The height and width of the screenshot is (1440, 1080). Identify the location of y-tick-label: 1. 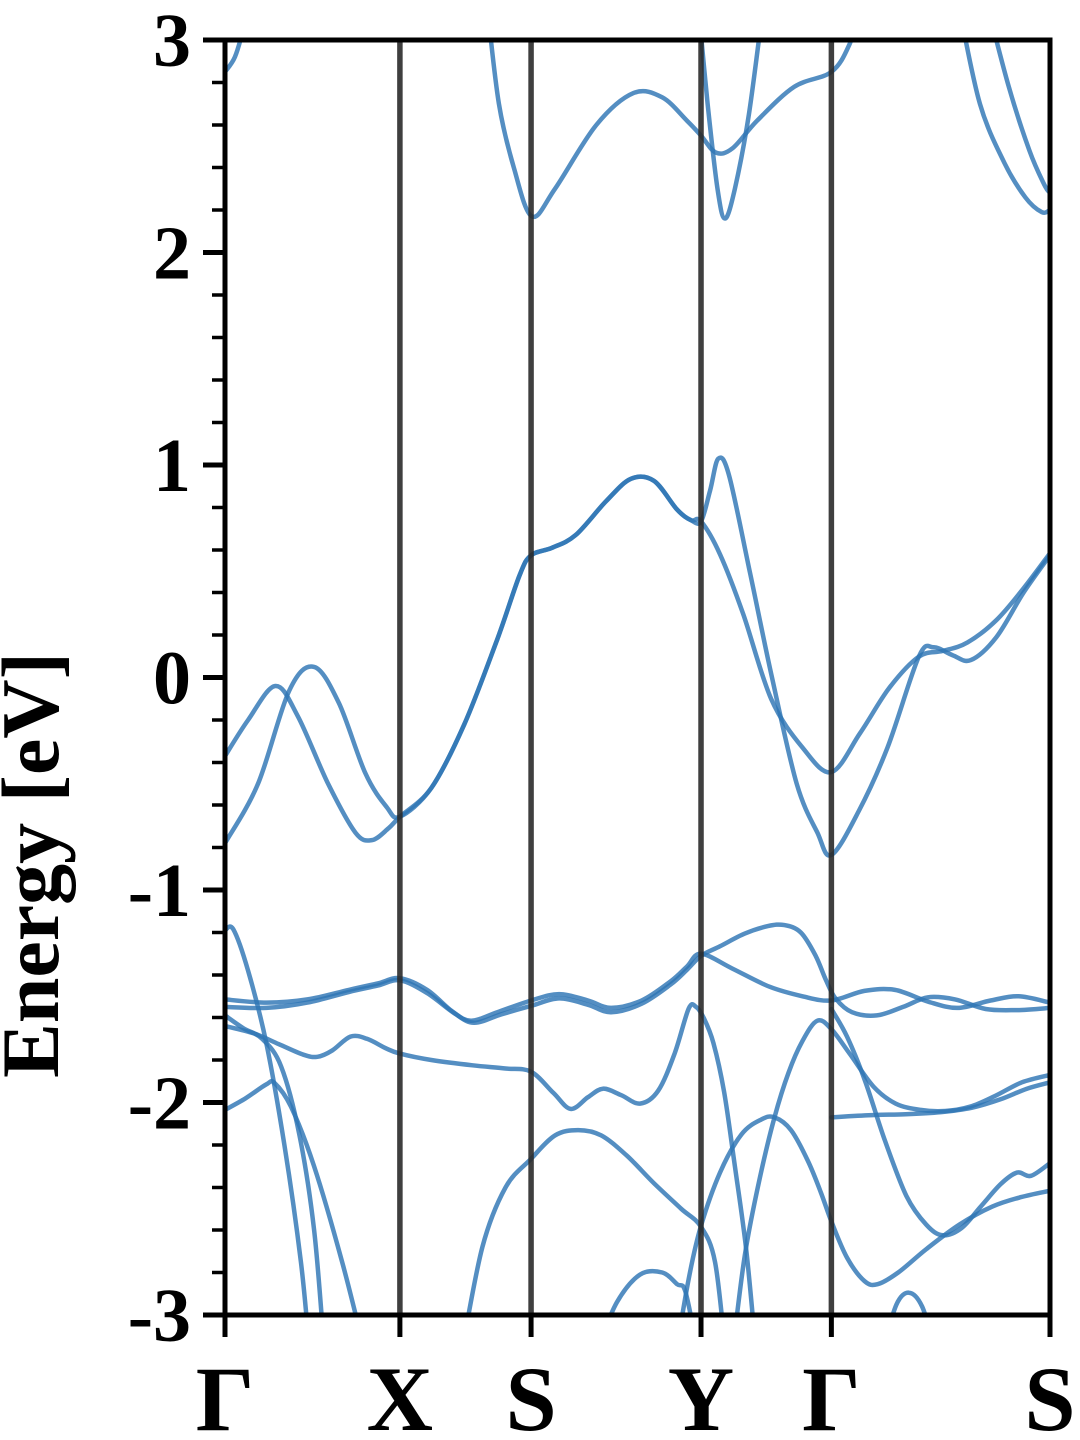
(172, 466).